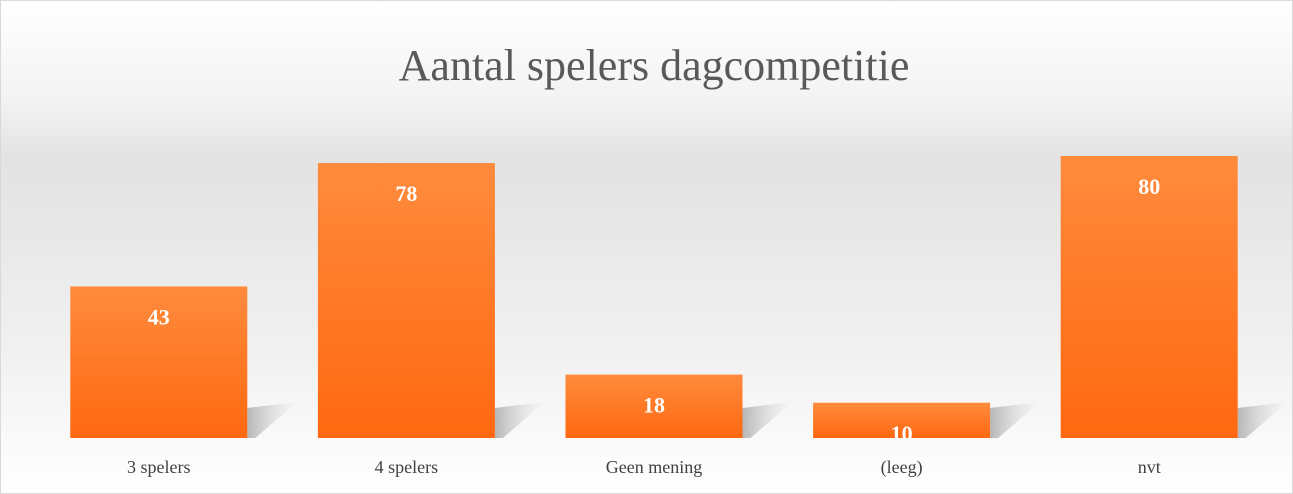 Image resolution: width=1293 pixels, height=494 pixels. What do you see at coordinates (1149, 186) in the screenshot?
I see `data-label: 80` at bounding box center [1149, 186].